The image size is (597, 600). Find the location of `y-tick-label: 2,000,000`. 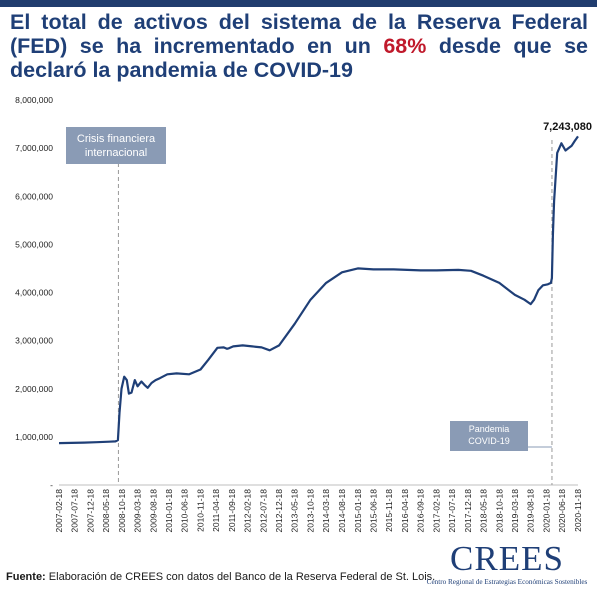

y-tick-label: 2,000,000 is located at coordinates (34, 389).